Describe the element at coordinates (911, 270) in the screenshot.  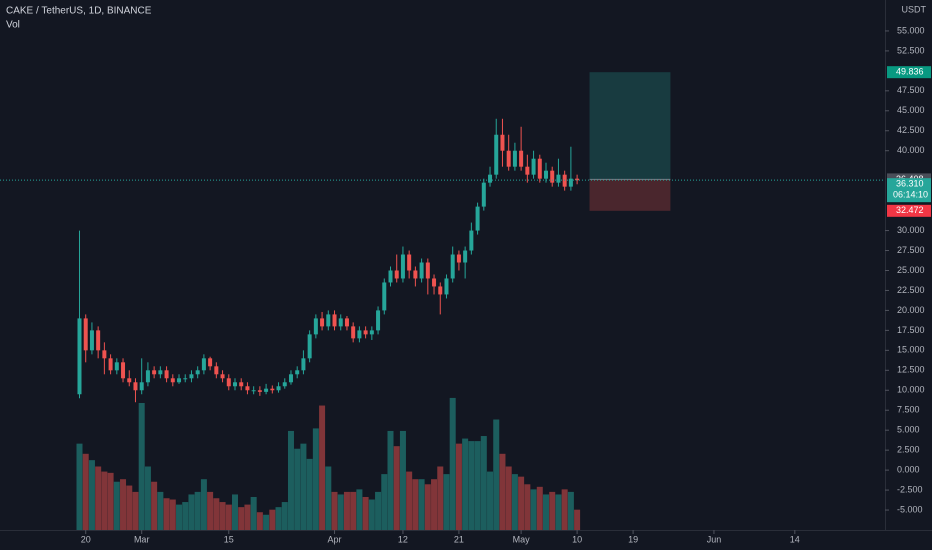
I see `y-tick-label: 25.000` at that location.